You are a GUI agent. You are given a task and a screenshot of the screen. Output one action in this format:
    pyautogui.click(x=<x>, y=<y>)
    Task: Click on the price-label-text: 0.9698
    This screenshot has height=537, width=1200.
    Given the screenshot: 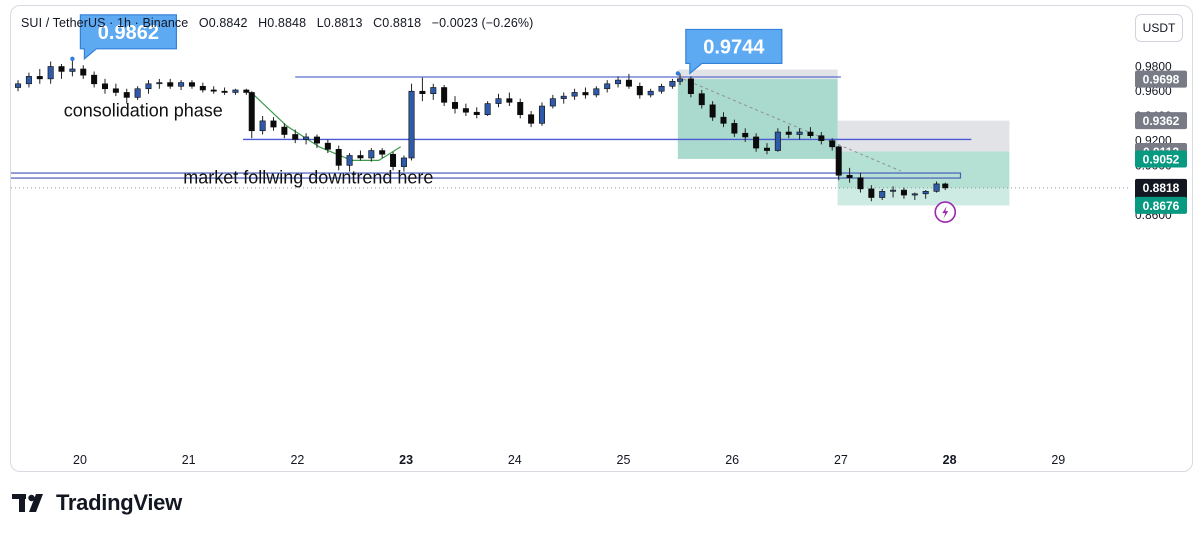 What is the action you would take?
    pyautogui.click(x=1161, y=80)
    